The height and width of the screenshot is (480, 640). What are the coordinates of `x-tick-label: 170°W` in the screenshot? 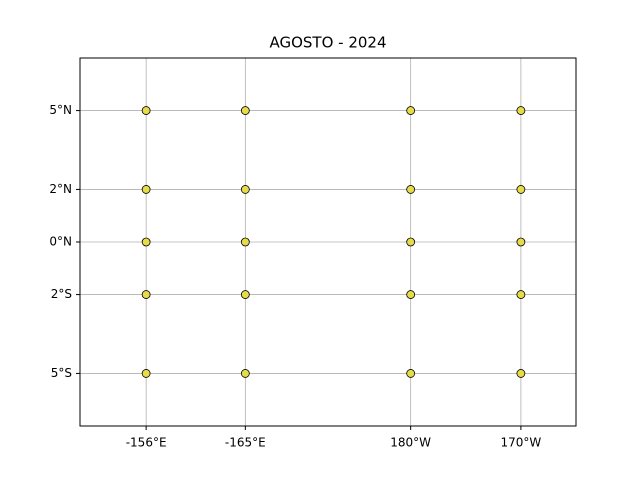 It's located at (520, 443).